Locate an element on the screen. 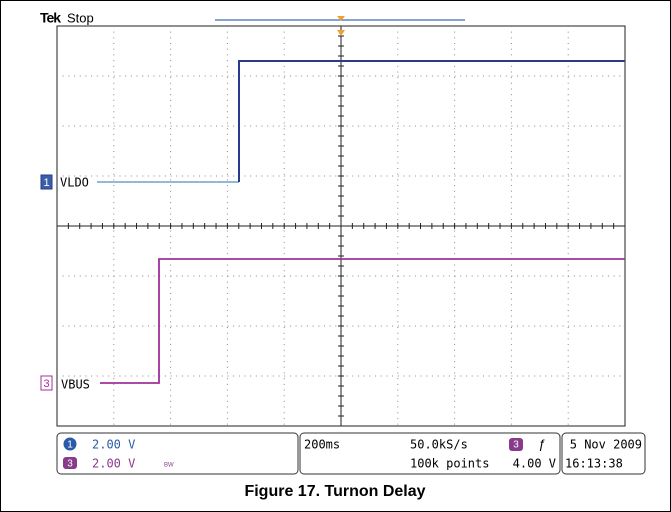 This screenshot has width=671, height=512. vertical-box is located at coordinates (177, 453).